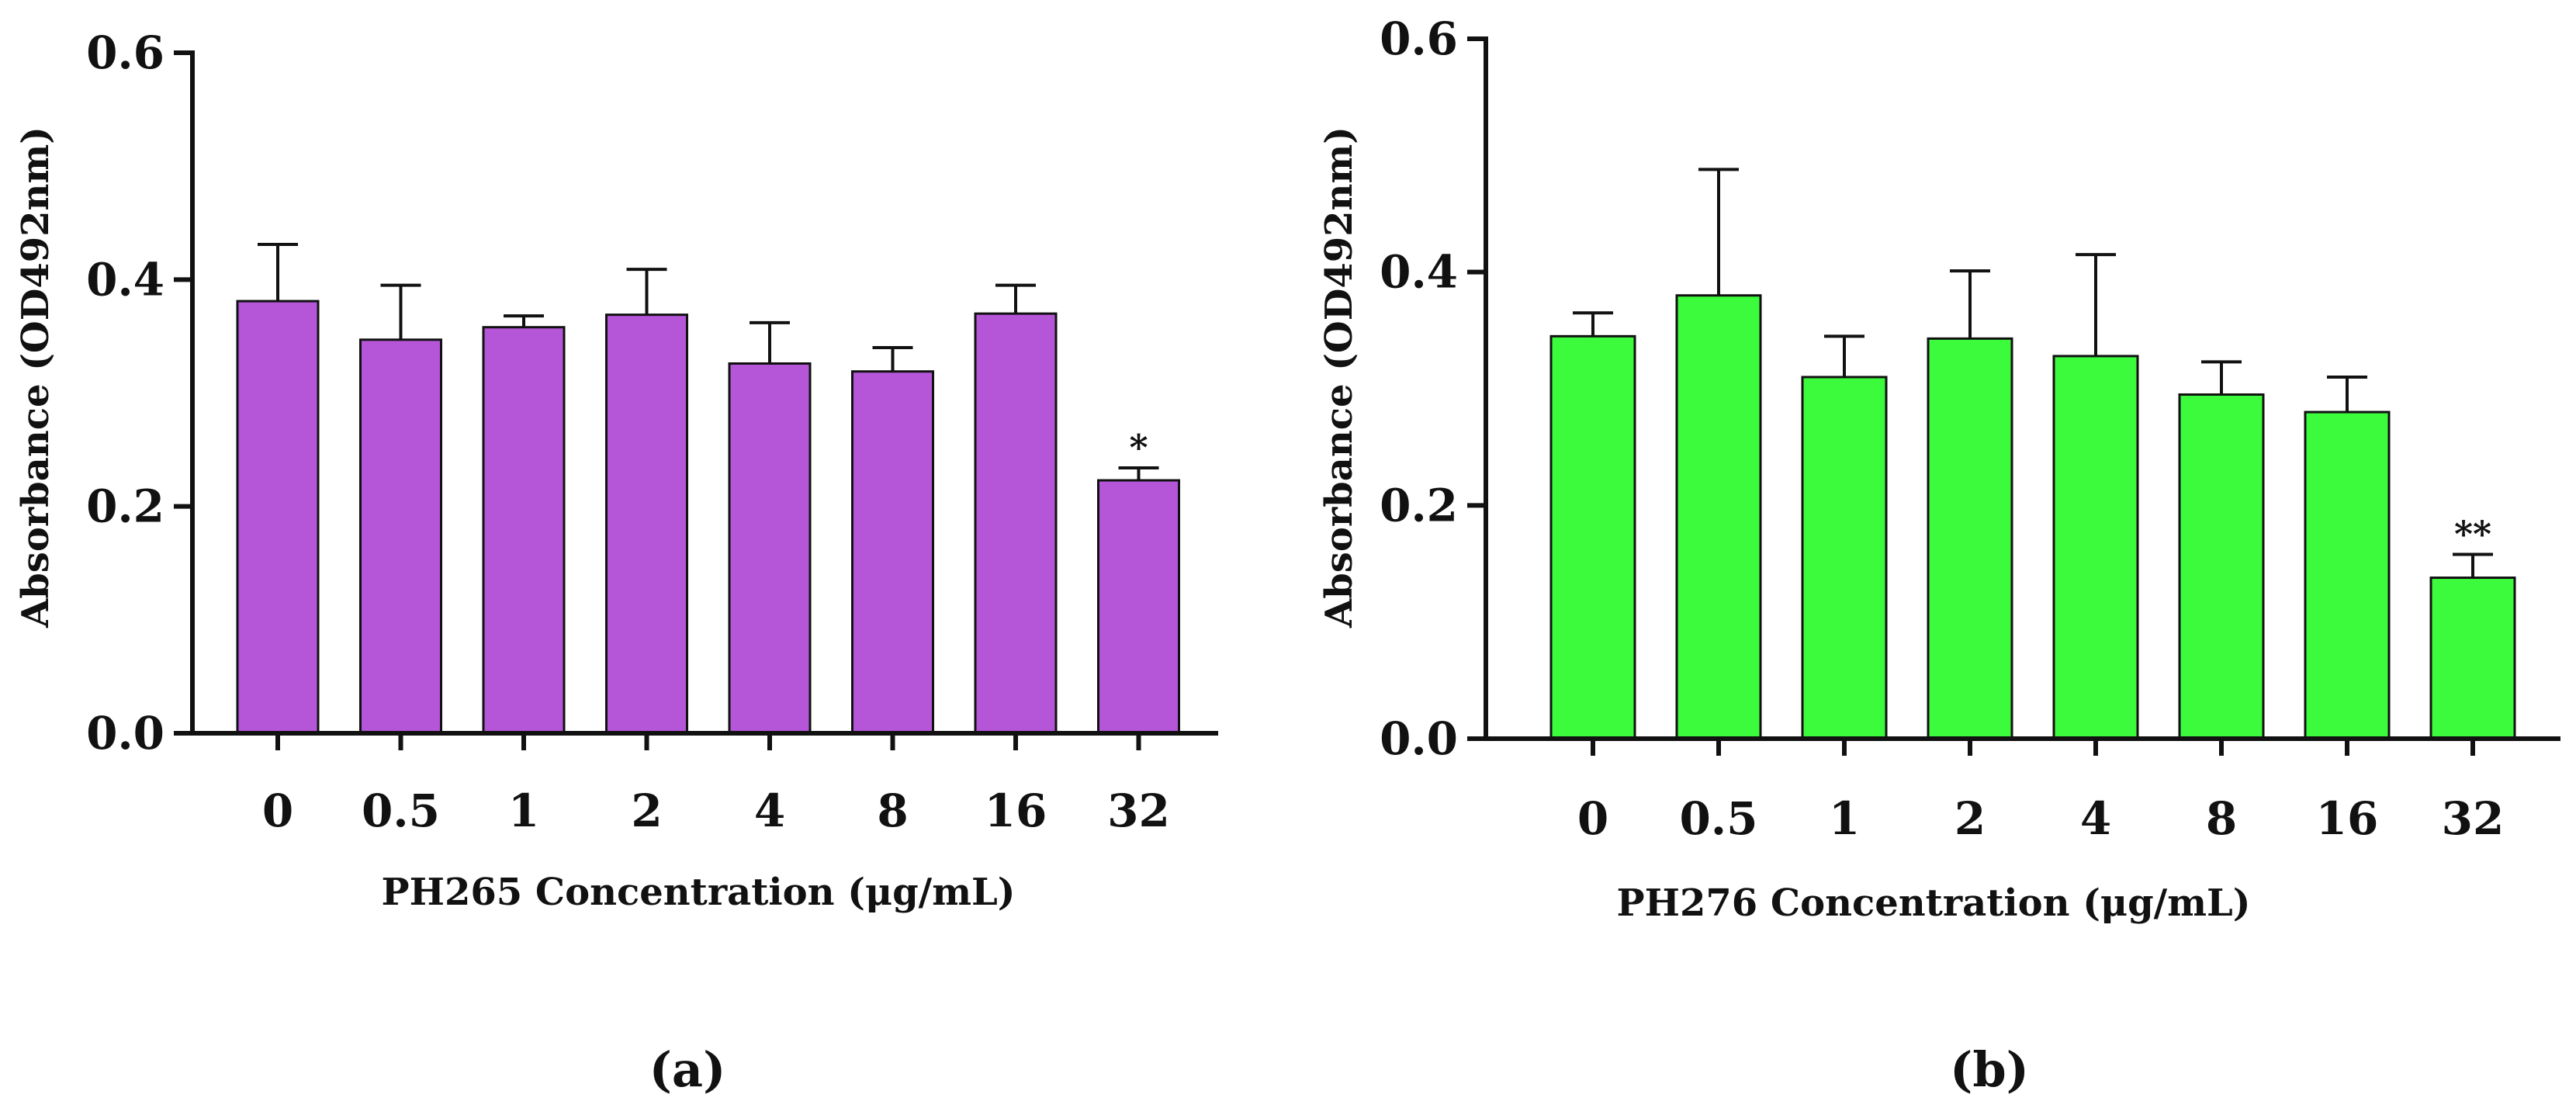 This screenshot has height=1115, width=2576. What do you see at coordinates (400, 311) in the screenshot?
I see `error-bar-a-0.5` at bounding box center [400, 311].